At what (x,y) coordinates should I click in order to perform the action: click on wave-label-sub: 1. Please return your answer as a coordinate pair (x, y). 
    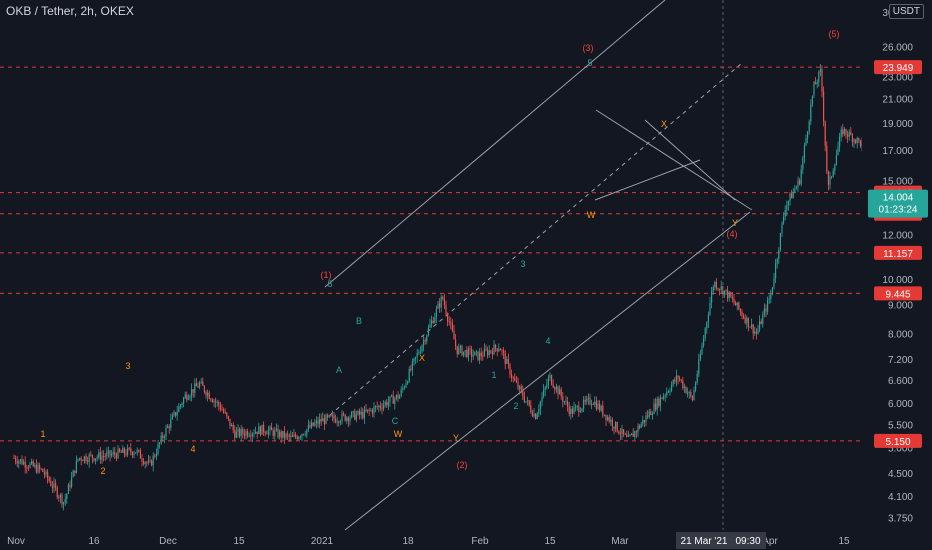
    Looking at the image, I should click on (42, 434).